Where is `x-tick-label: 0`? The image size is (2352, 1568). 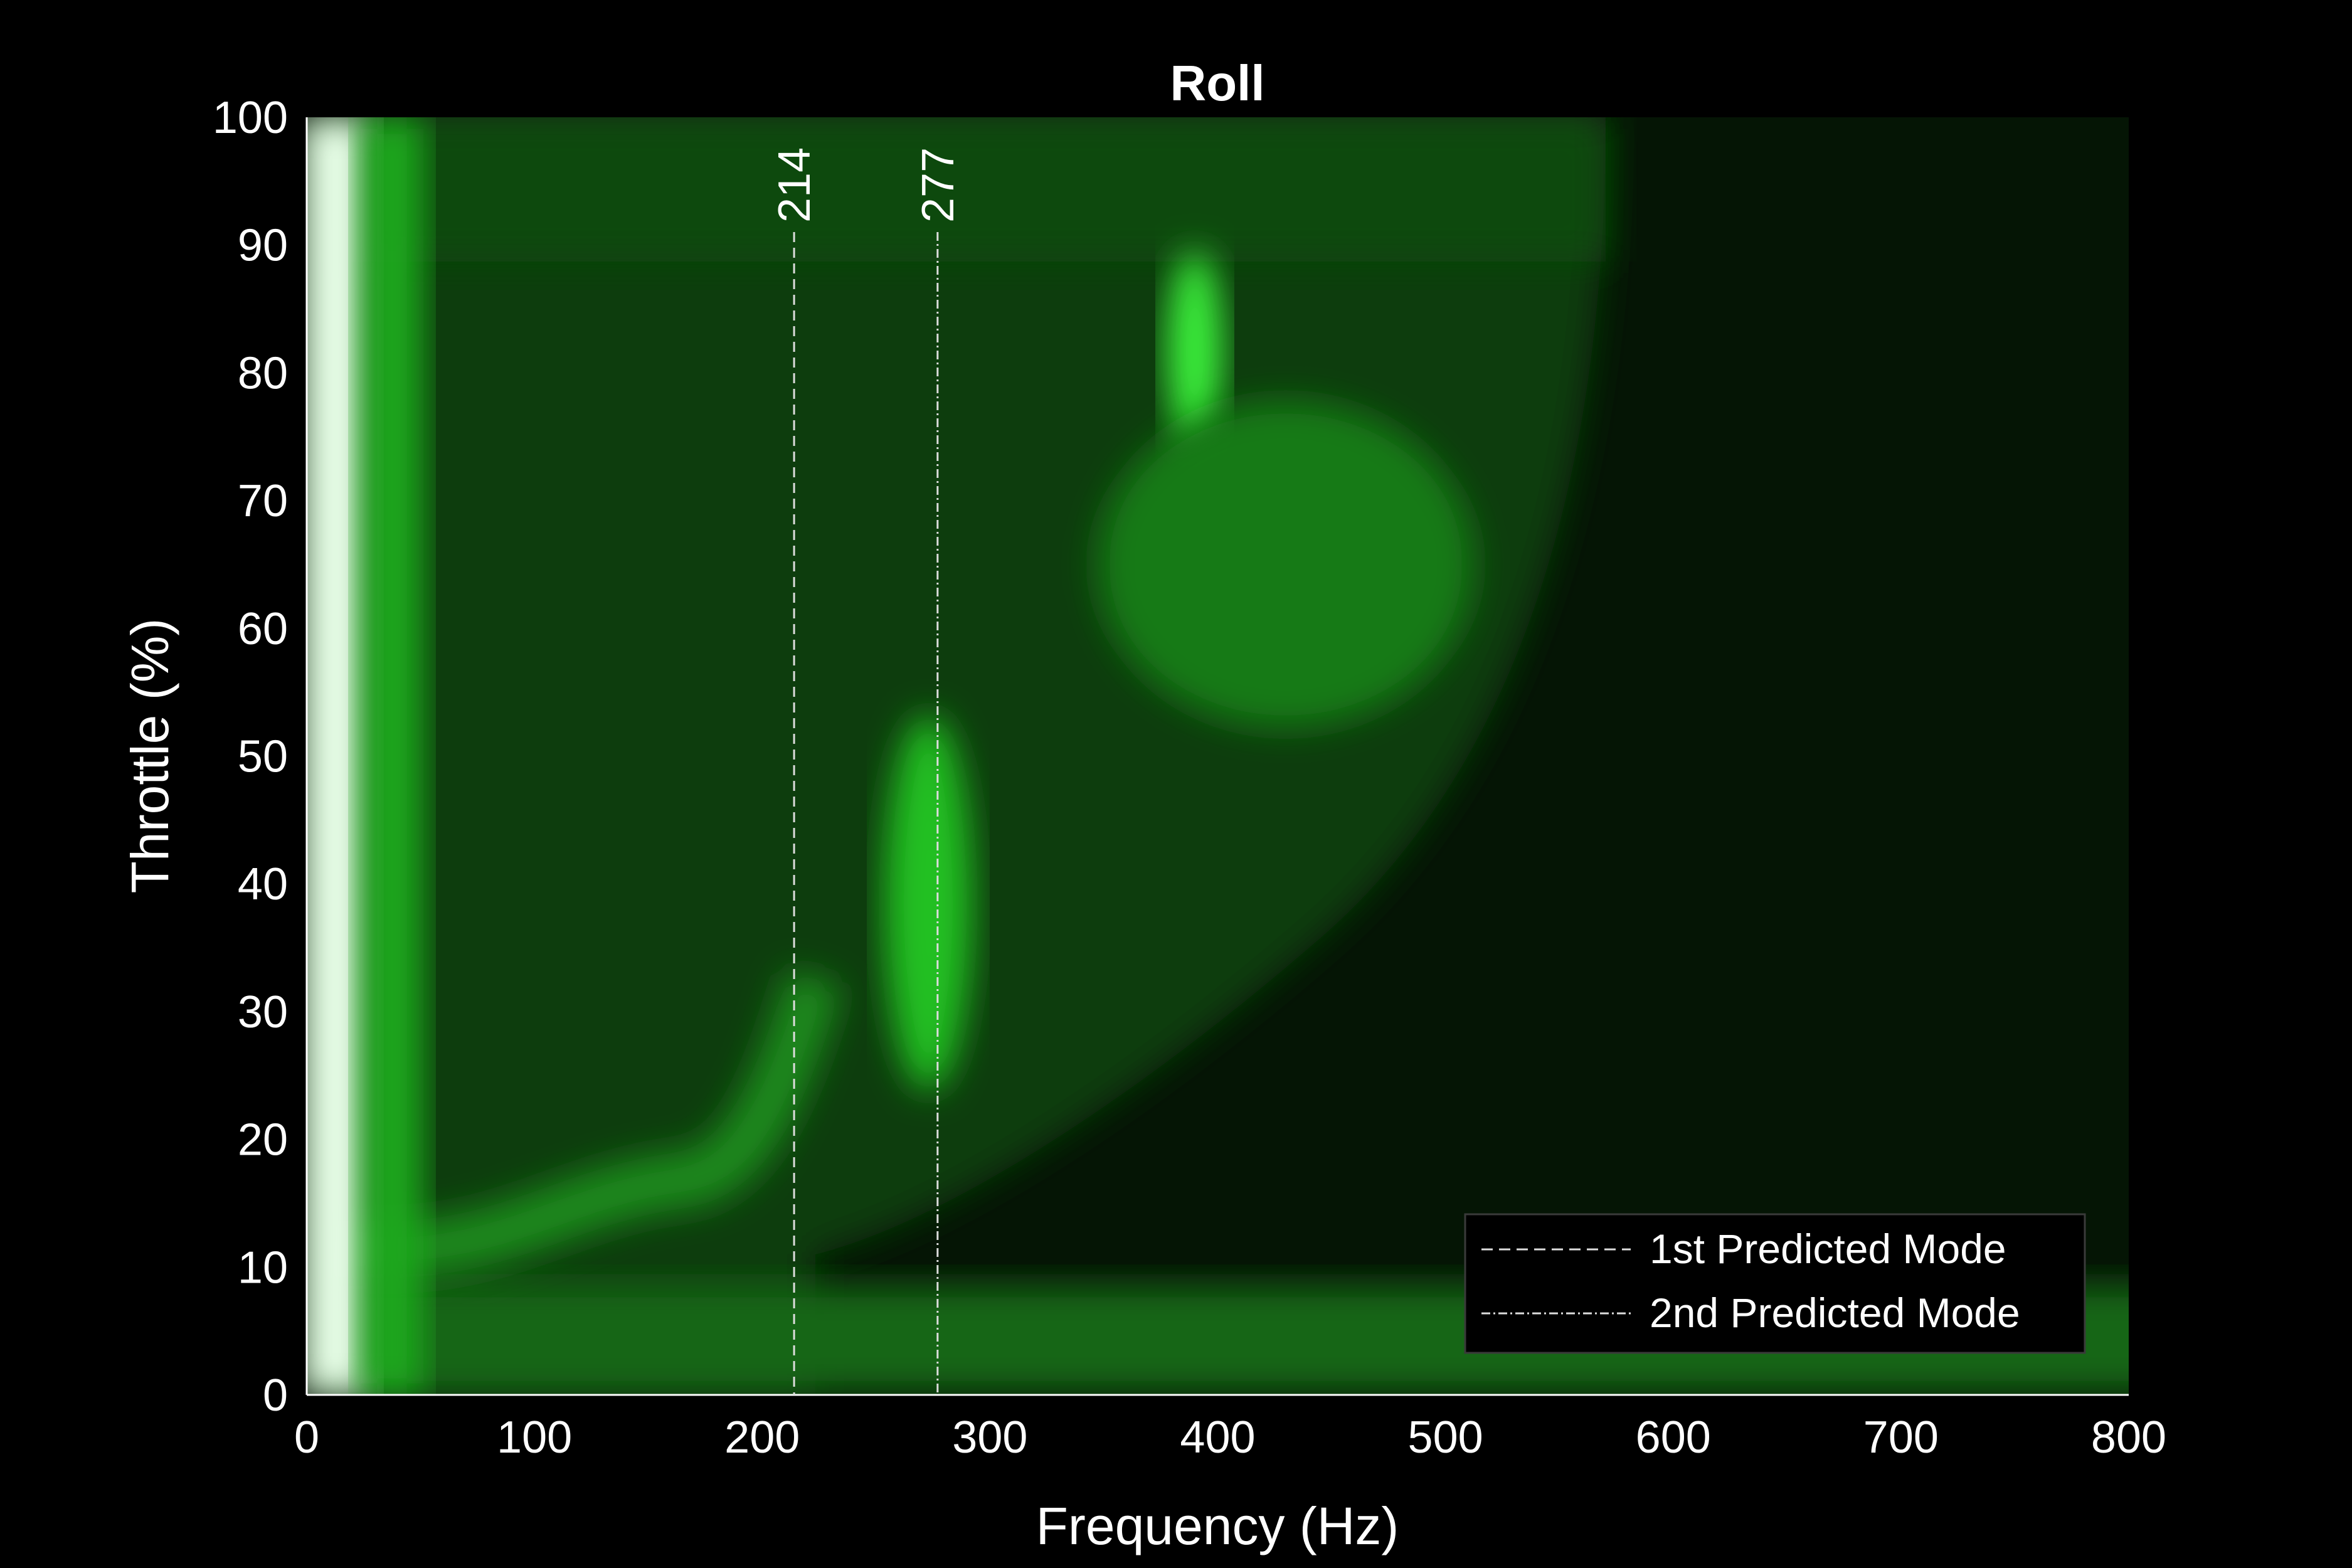
x-tick-label: 0 is located at coordinates (306, 1437).